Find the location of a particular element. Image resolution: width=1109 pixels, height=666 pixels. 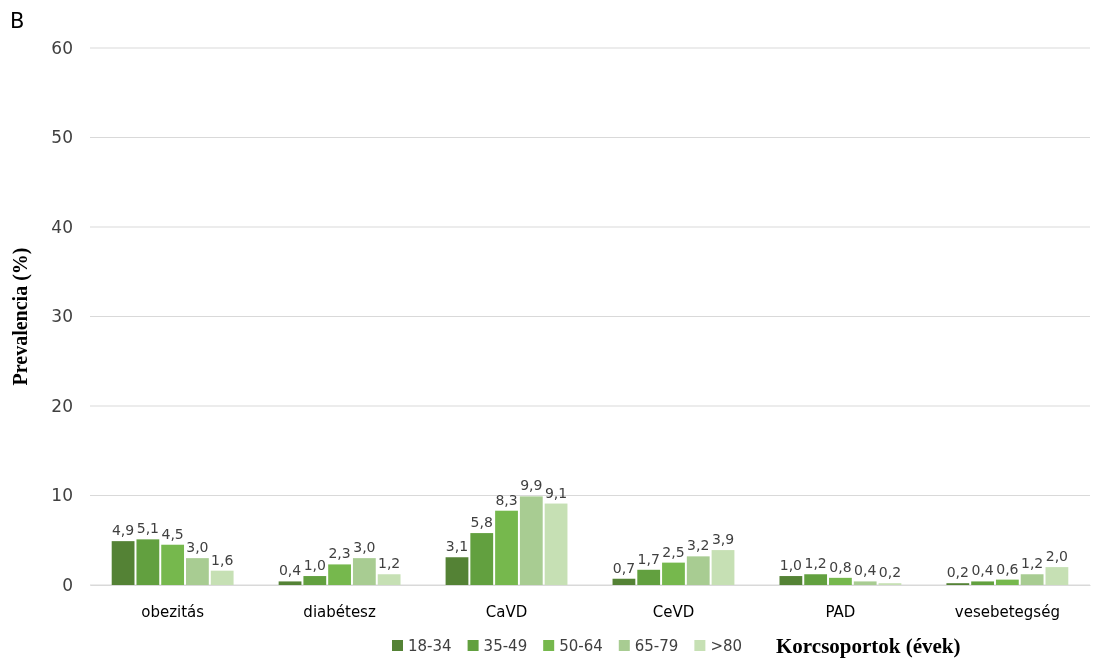

data-label: 4,9 is located at coordinates (123, 530).